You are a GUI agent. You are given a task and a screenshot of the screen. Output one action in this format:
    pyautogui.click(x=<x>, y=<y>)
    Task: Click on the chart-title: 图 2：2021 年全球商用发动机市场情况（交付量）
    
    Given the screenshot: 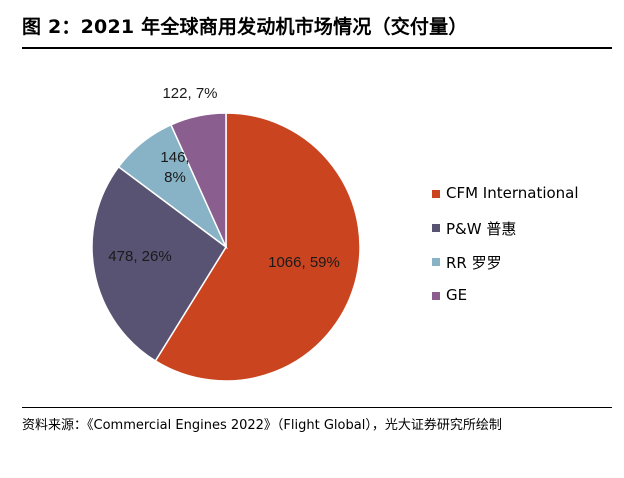 What is the action you would take?
    pyautogui.click(x=245, y=27)
    